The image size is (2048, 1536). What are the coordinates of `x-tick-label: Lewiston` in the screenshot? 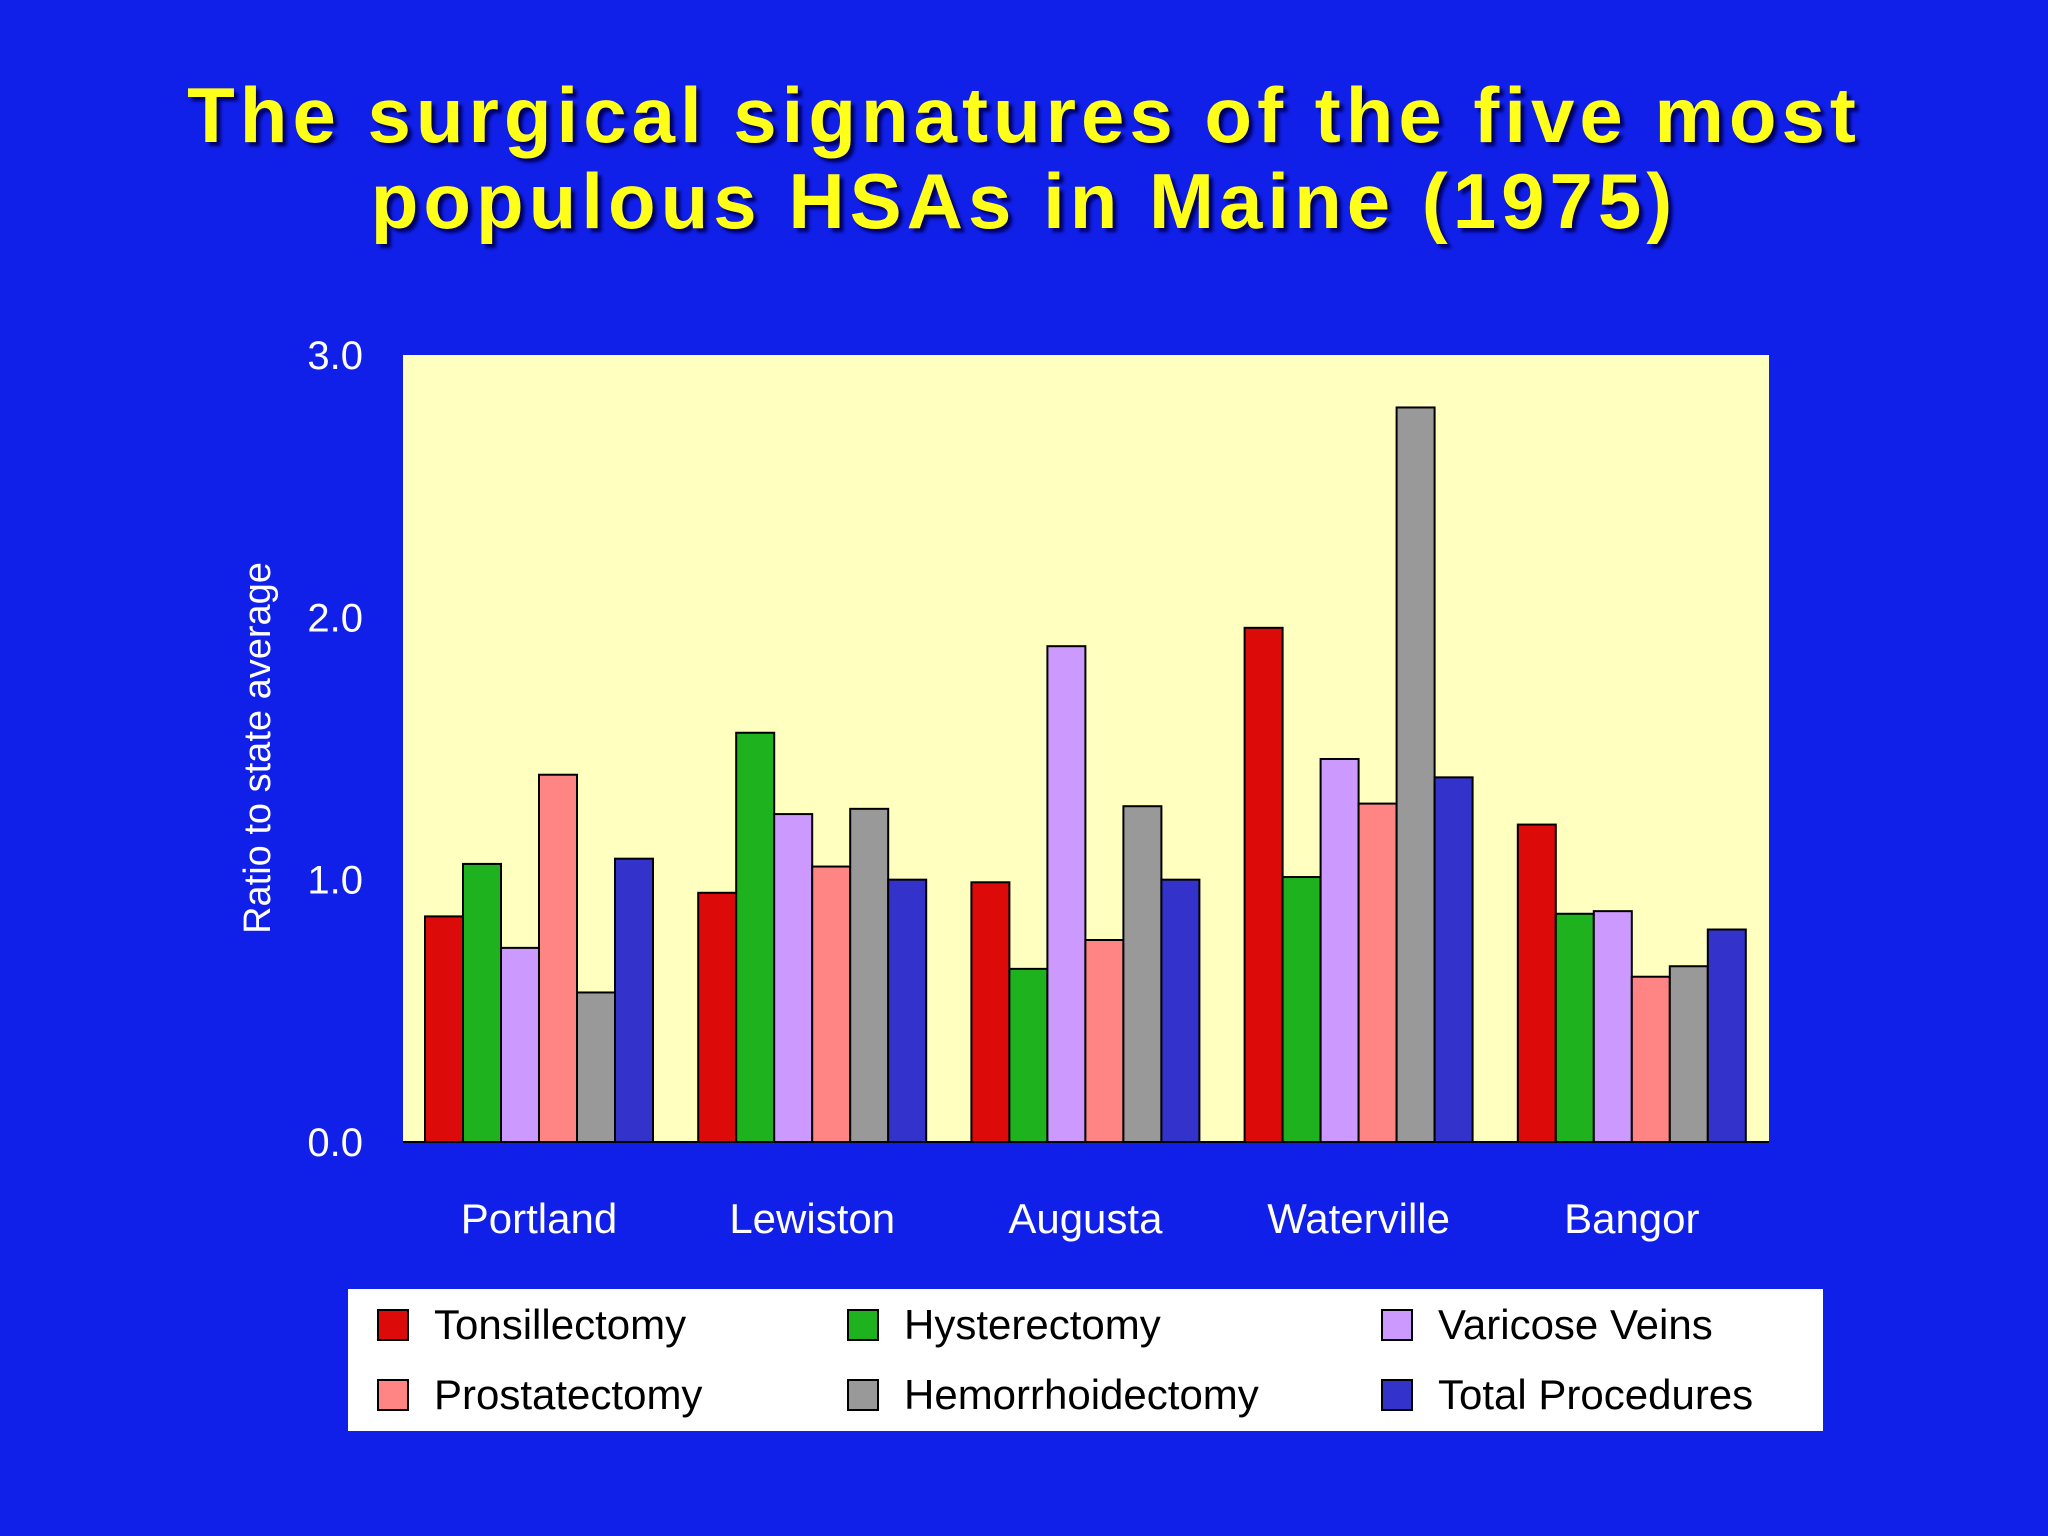 It's located at (812, 1218).